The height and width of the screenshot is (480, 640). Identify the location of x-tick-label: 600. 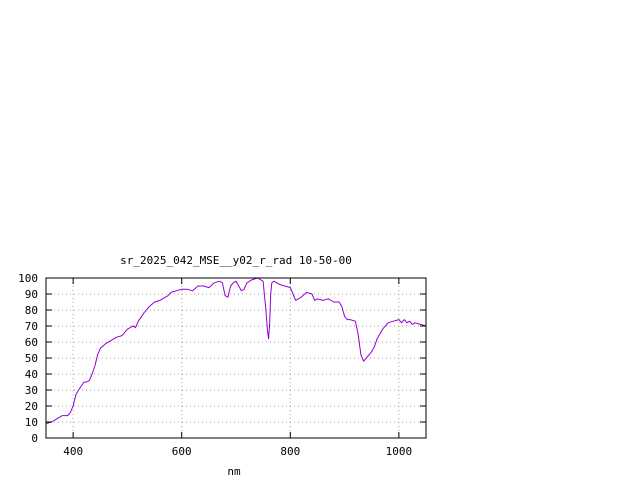
(182, 451).